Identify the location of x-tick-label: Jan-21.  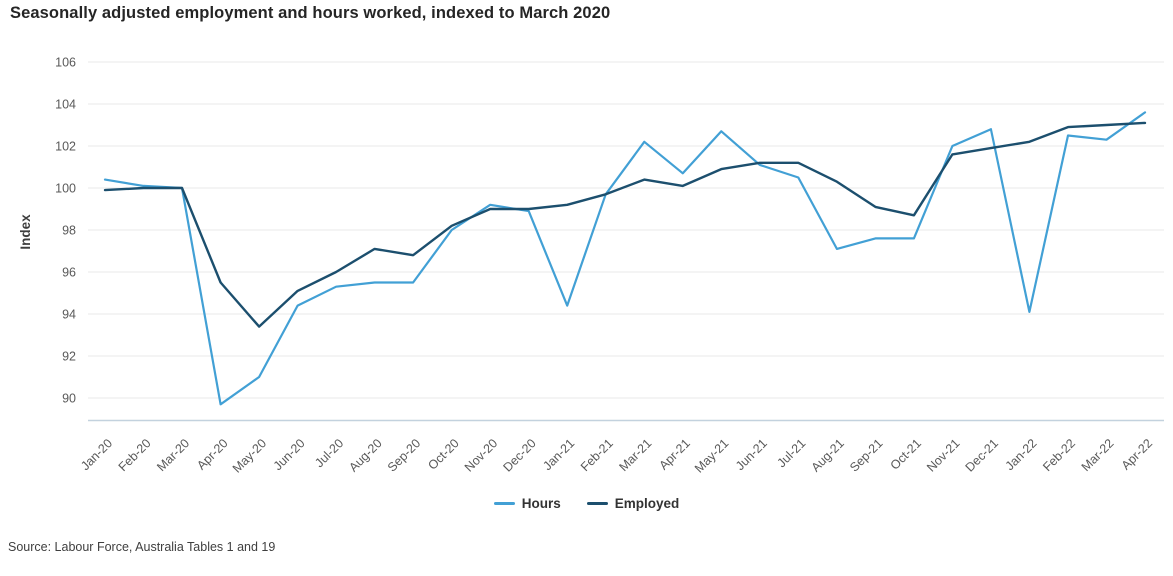
(558, 454).